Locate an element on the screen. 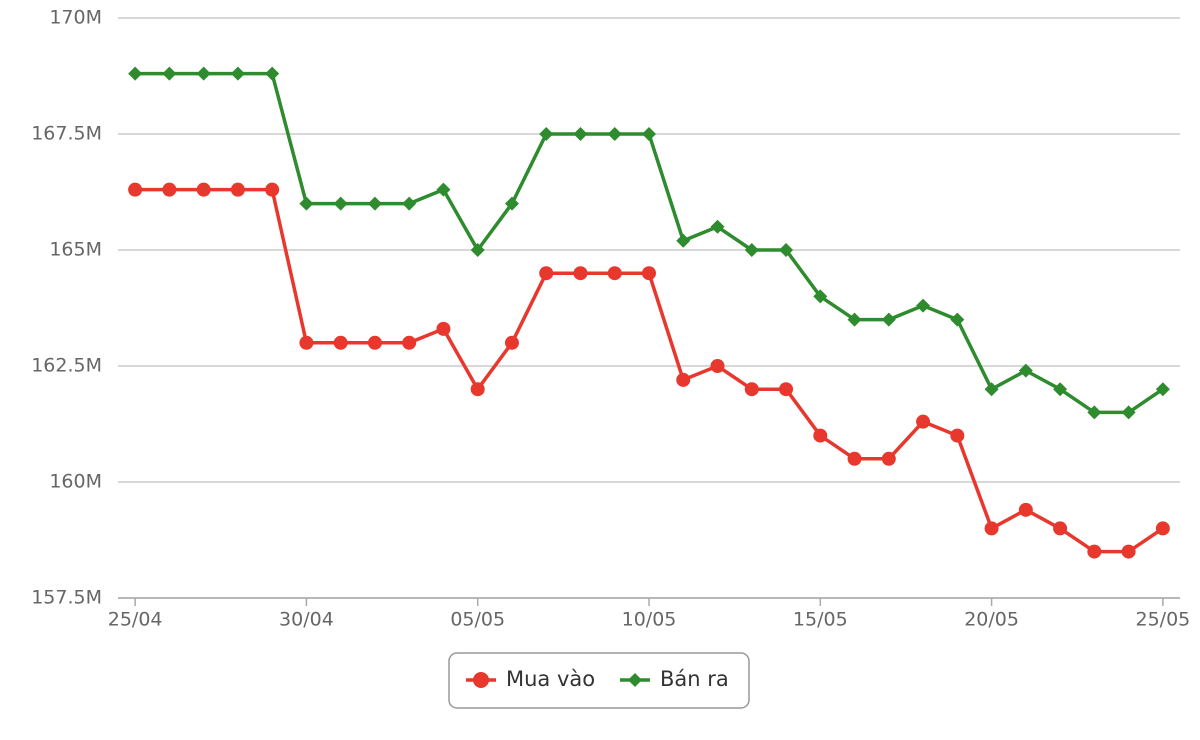  x-tick-label: 25/05 is located at coordinates (1162, 620).